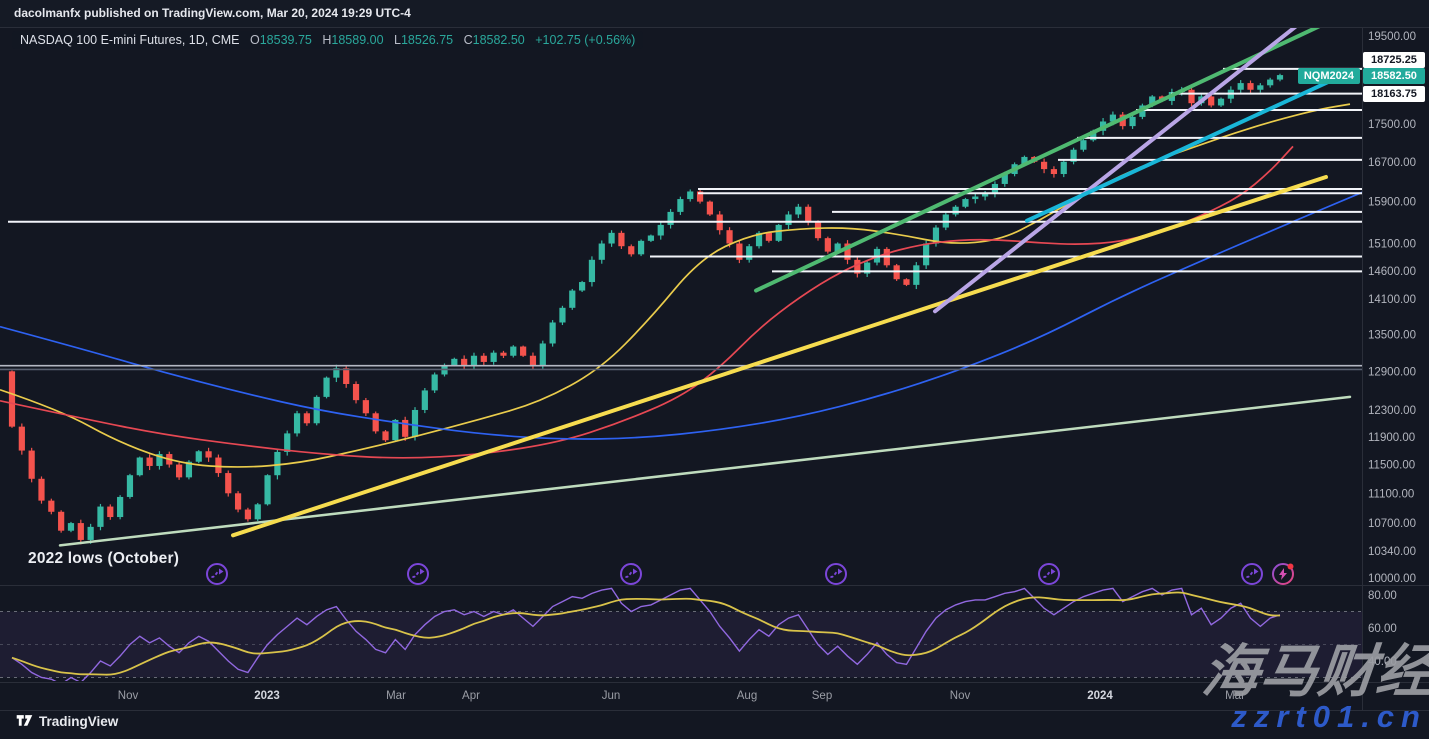 This screenshot has height=739, width=1429. What do you see at coordinates (1391, 466) in the screenshot?
I see `price-tick-label: 11500.00` at bounding box center [1391, 466].